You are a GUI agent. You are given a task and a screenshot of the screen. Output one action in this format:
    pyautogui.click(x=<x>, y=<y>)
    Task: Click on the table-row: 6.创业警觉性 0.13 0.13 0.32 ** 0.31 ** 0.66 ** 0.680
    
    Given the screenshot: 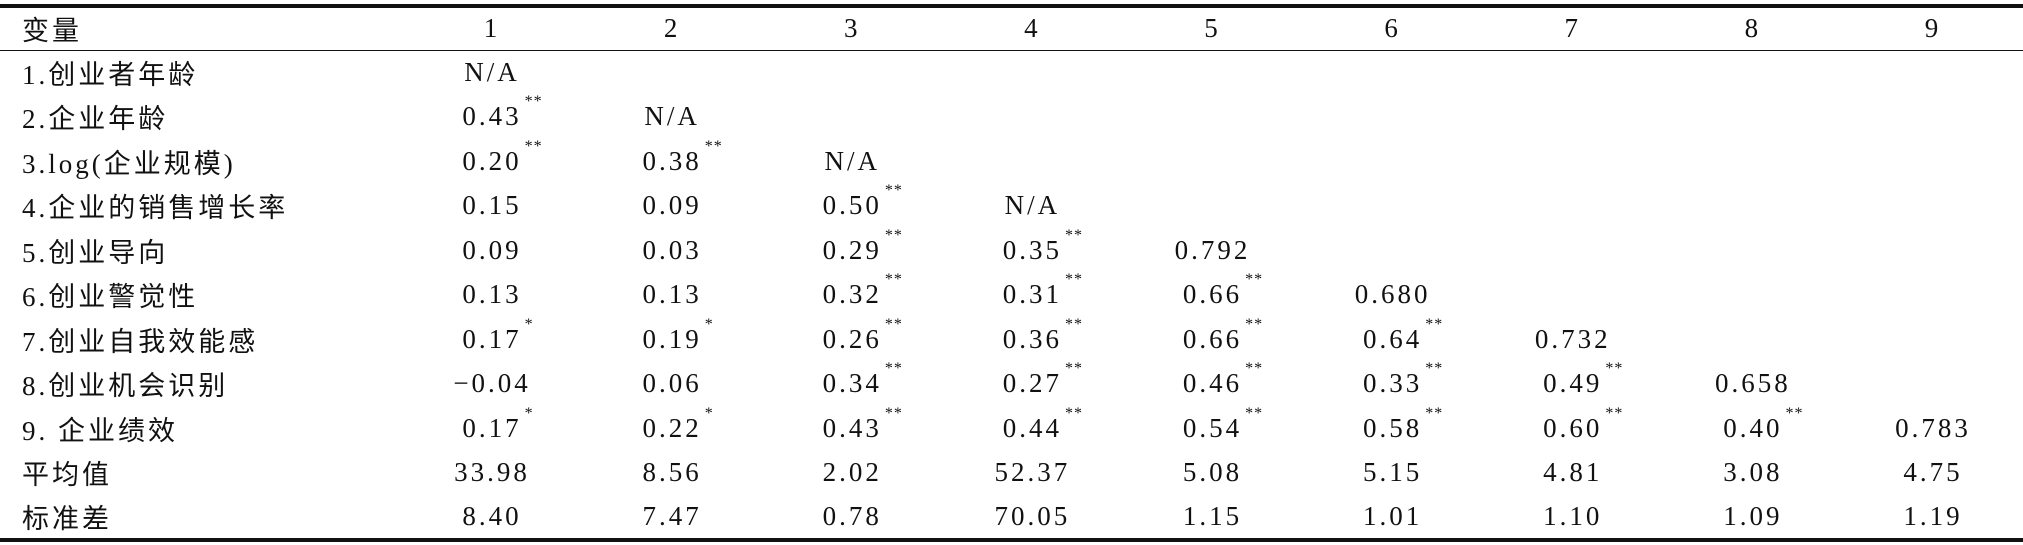 What is the action you would take?
    pyautogui.click(x=1011, y=294)
    